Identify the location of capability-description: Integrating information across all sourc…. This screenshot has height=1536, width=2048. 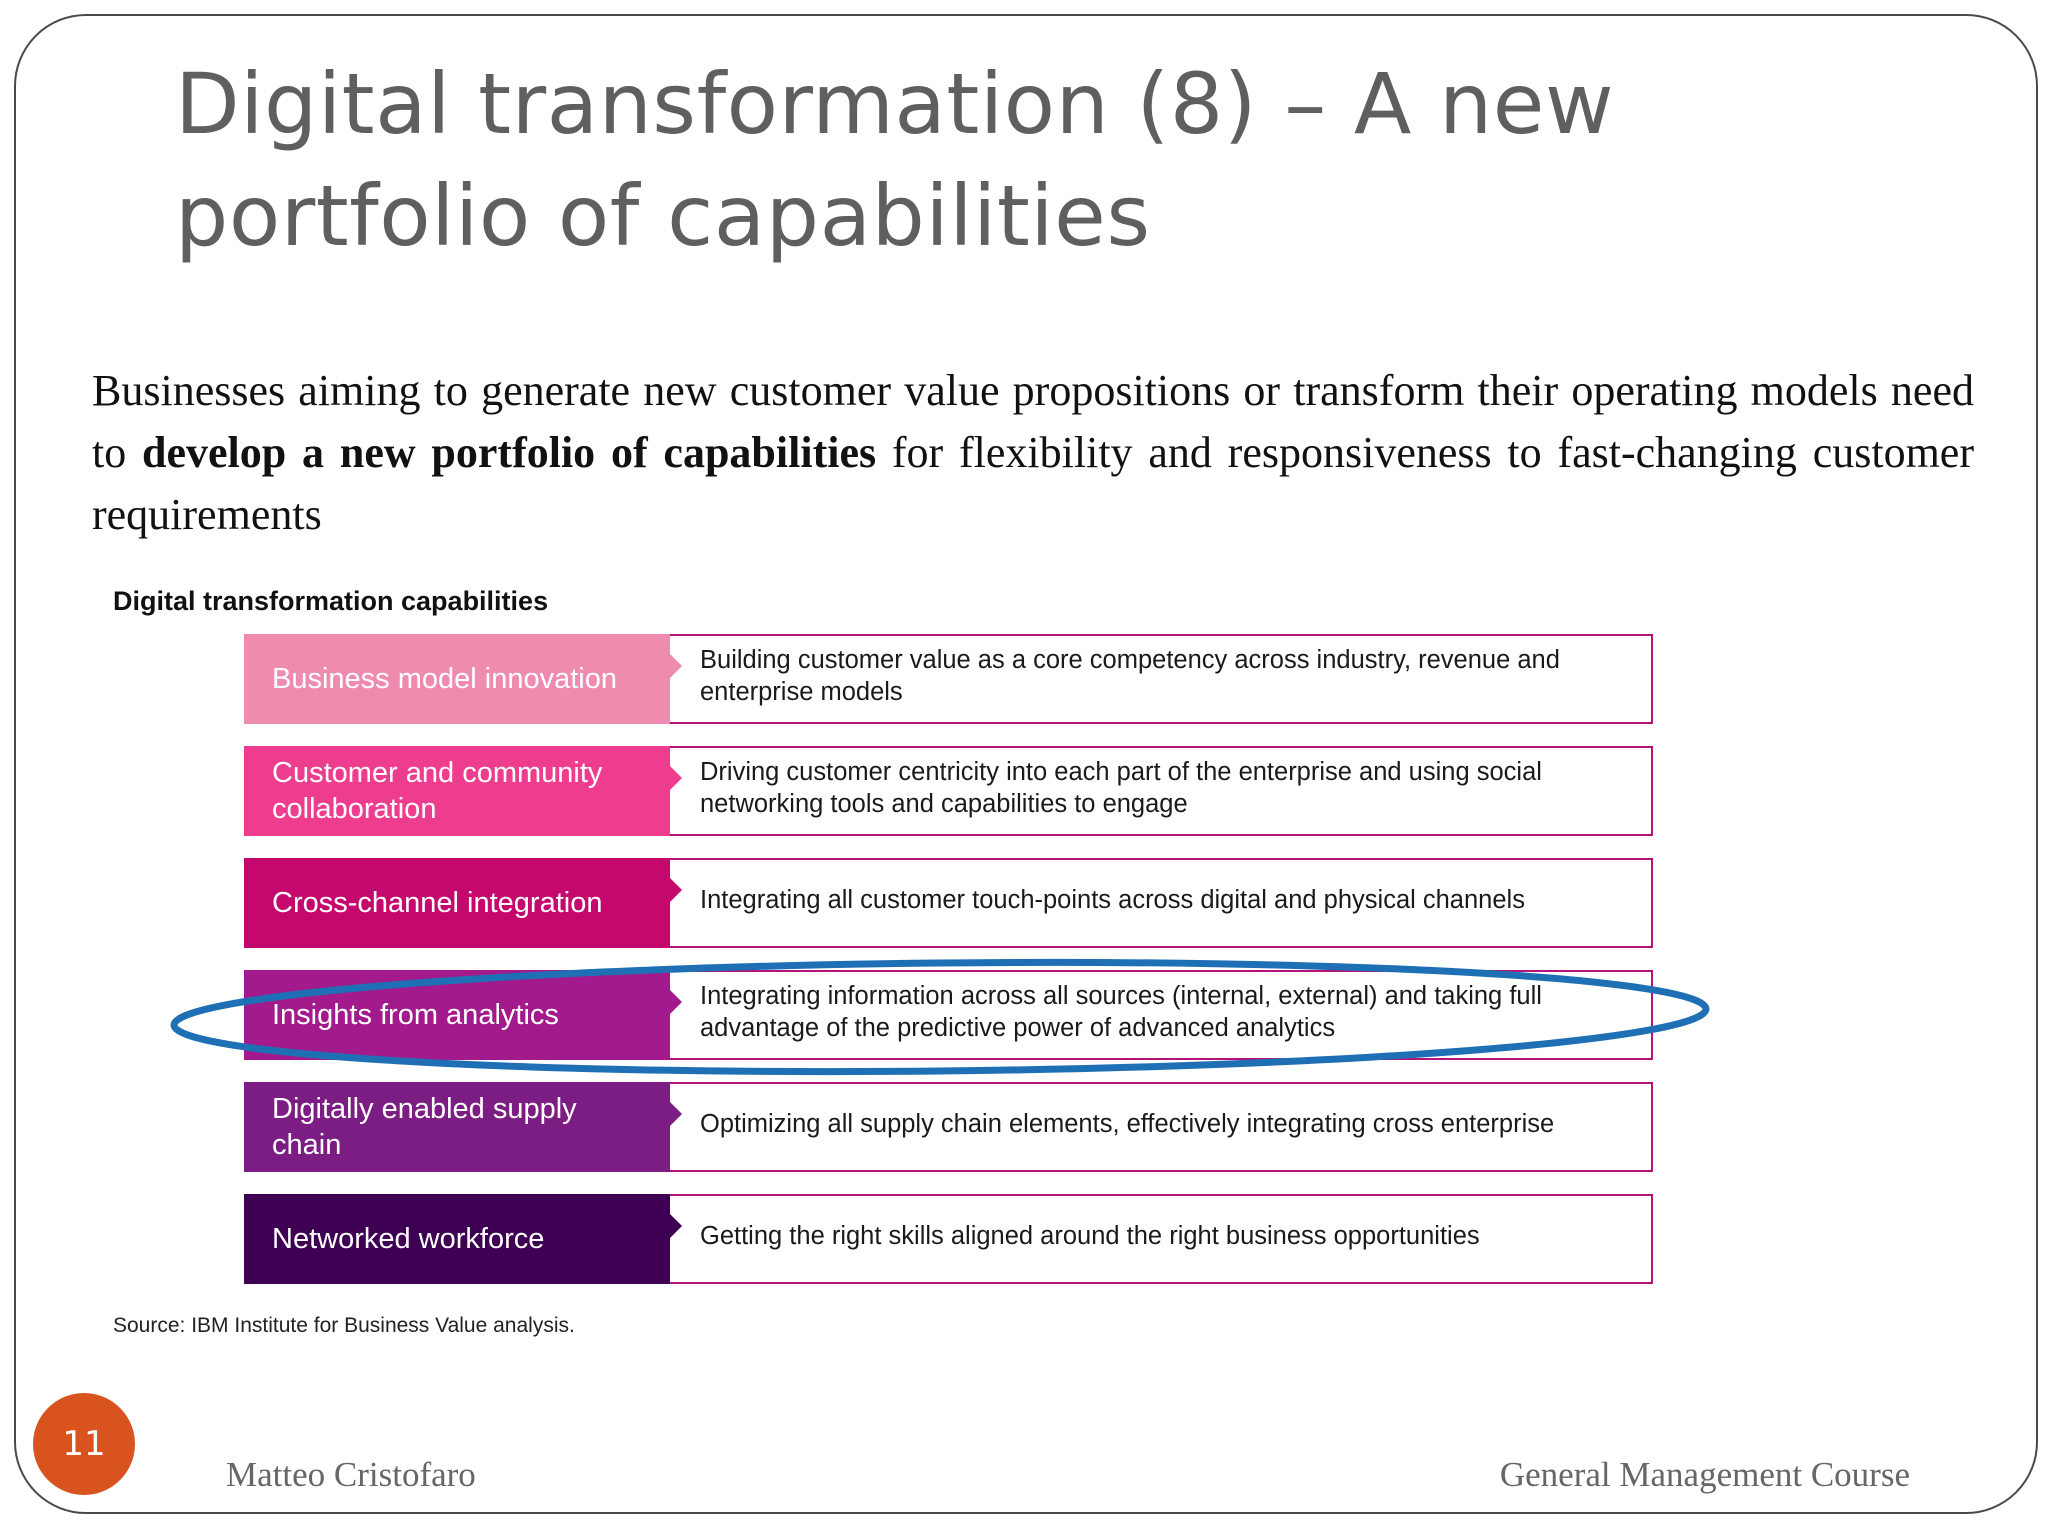
(1161, 1015).